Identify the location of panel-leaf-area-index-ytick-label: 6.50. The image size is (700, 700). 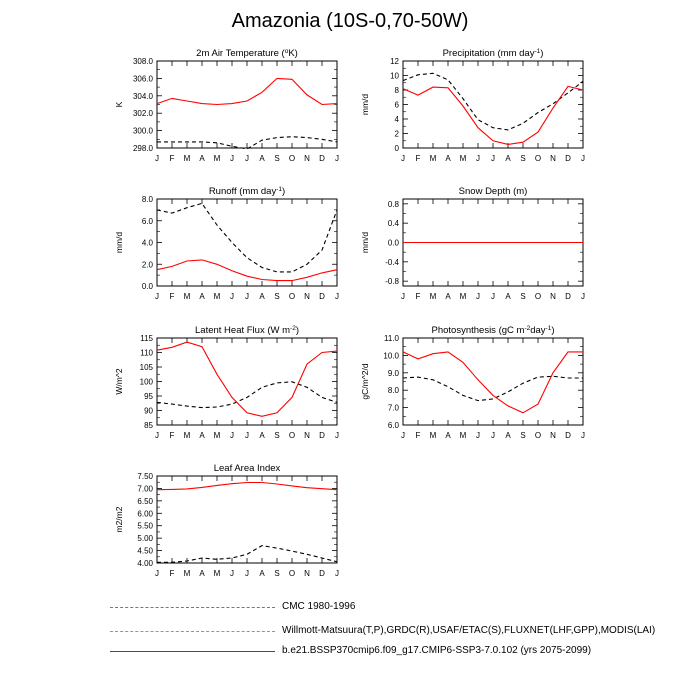
(145, 501).